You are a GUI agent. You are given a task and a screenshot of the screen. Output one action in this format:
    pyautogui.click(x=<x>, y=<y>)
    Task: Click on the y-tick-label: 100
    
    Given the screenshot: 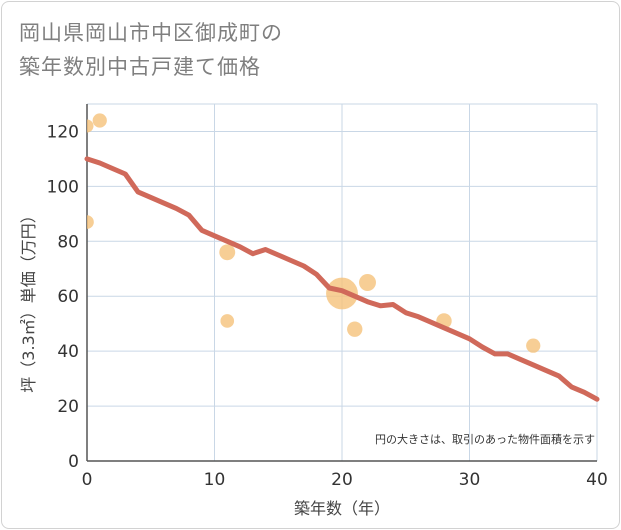 What is the action you would take?
    pyautogui.click(x=63, y=187)
    